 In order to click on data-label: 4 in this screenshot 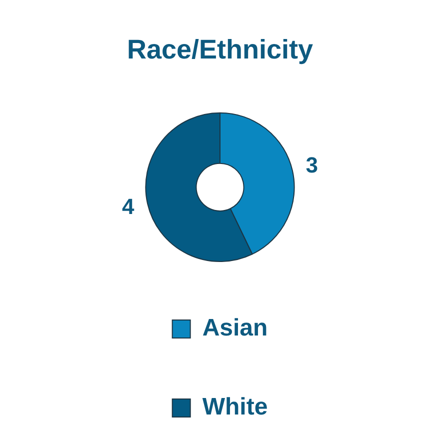, I will do `click(128, 207)`.